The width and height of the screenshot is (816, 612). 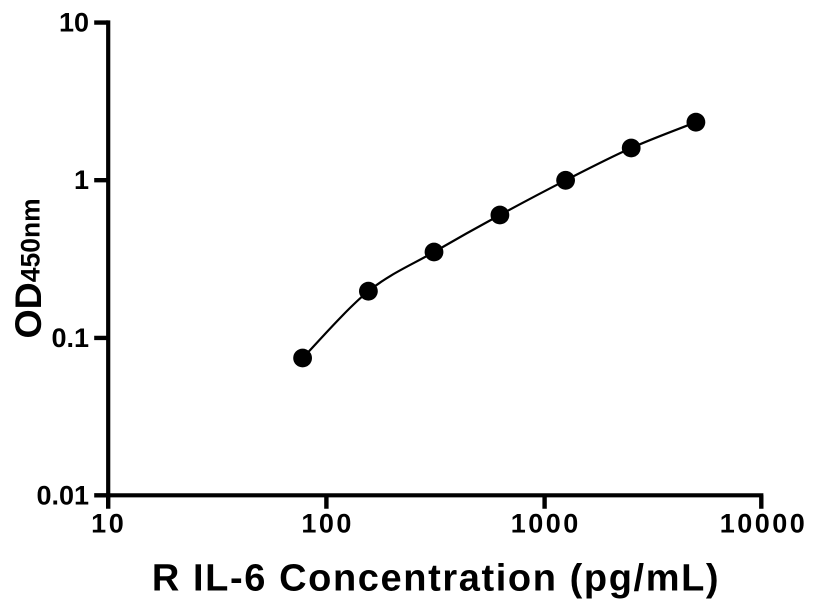 What do you see at coordinates (546, 523) in the screenshot?
I see `svg-text: 1000` at bounding box center [546, 523].